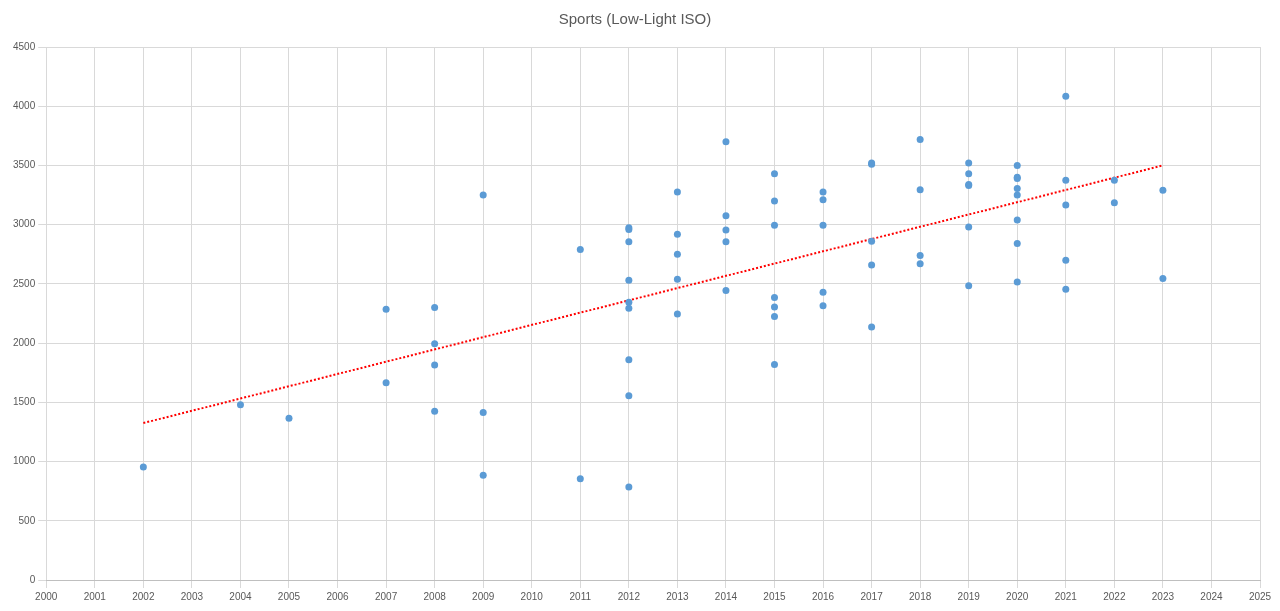 The height and width of the screenshot is (611, 1280). I want to click on x-tick-label: 2019, so click(969, 596).